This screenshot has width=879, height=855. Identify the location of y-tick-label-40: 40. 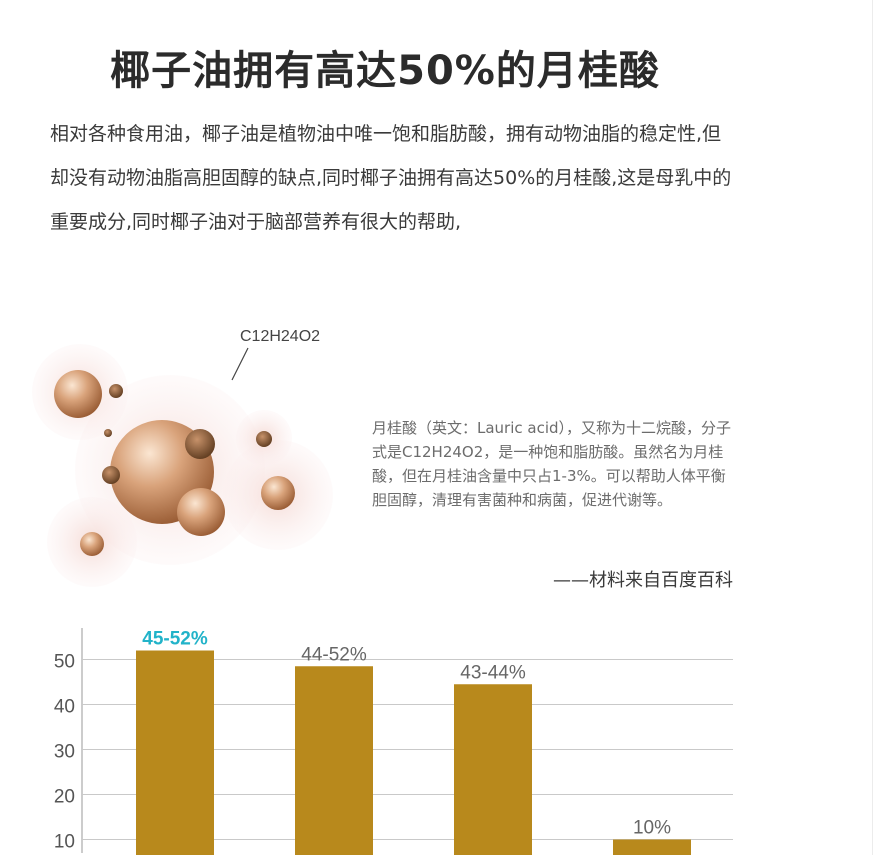
(64, 707).